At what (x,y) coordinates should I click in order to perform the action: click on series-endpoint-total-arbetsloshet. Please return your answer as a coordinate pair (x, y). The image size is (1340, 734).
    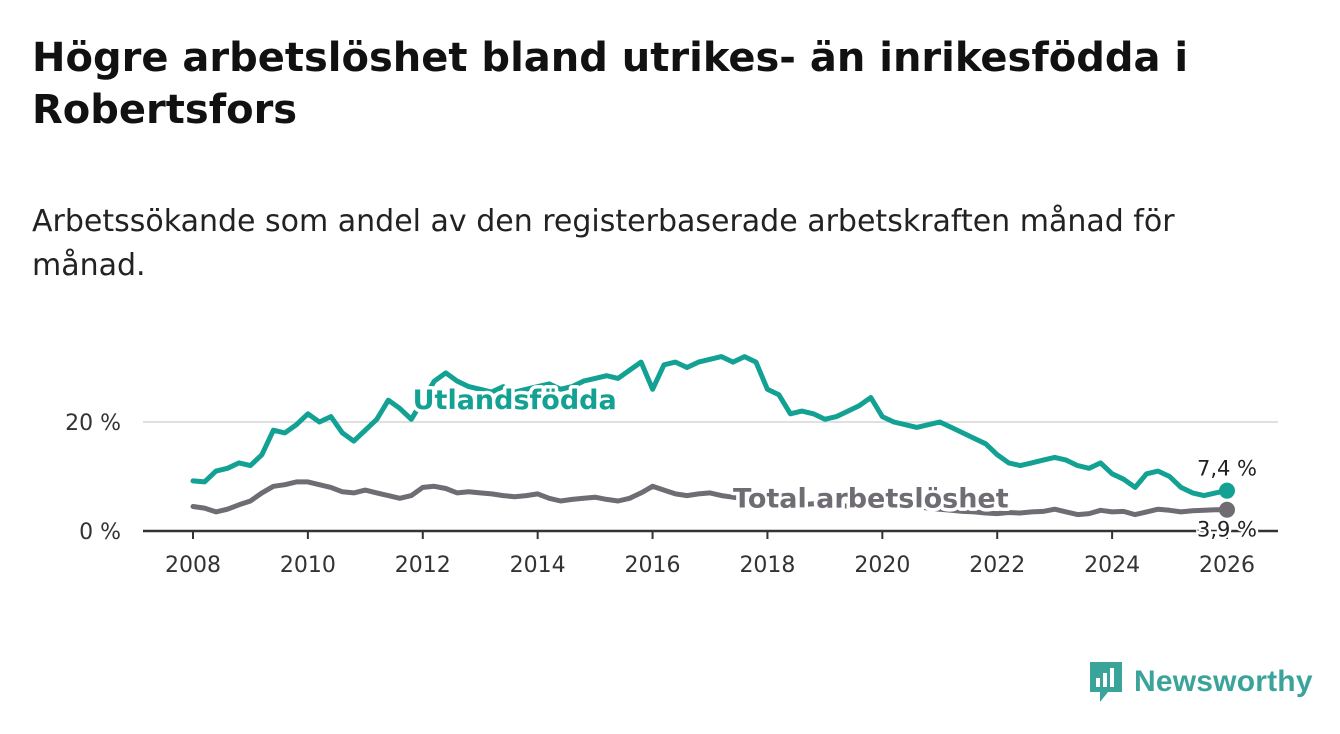
    Looking at the image, I should click on (1227, 509).